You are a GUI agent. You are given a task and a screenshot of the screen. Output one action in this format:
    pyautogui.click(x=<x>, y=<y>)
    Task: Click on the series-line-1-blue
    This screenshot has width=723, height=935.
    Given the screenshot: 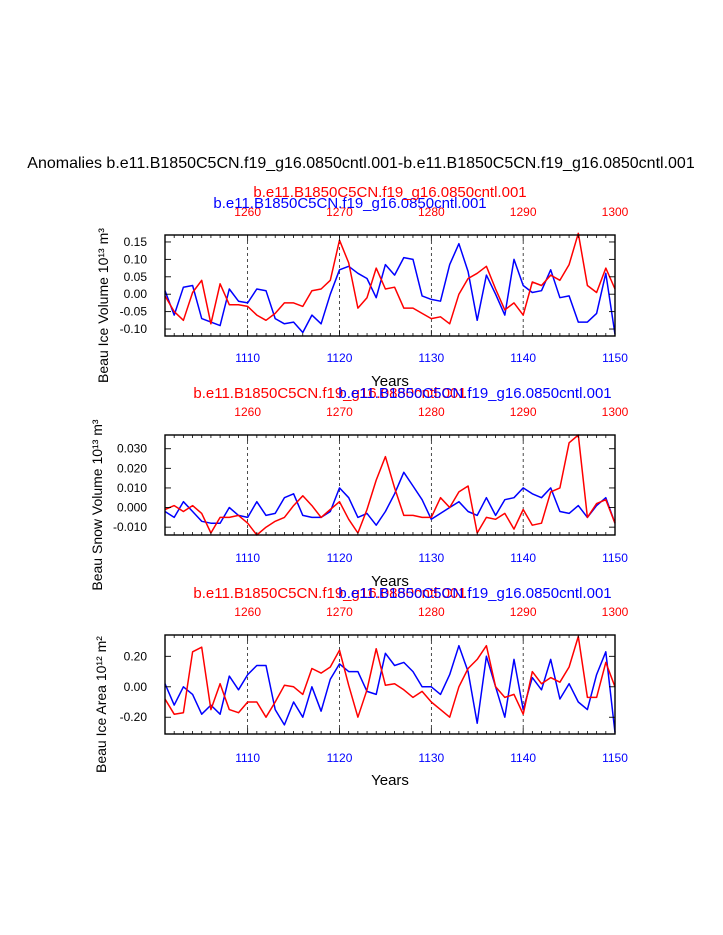 What is the action you would take?
    pyautogui.click(x=390, y=288)
    